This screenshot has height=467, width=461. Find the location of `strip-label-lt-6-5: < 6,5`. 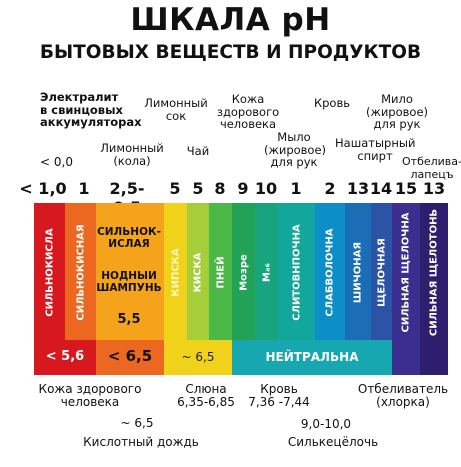

strip-label-lt-6-5: < 6,5 is located at coordinates (130, 356).